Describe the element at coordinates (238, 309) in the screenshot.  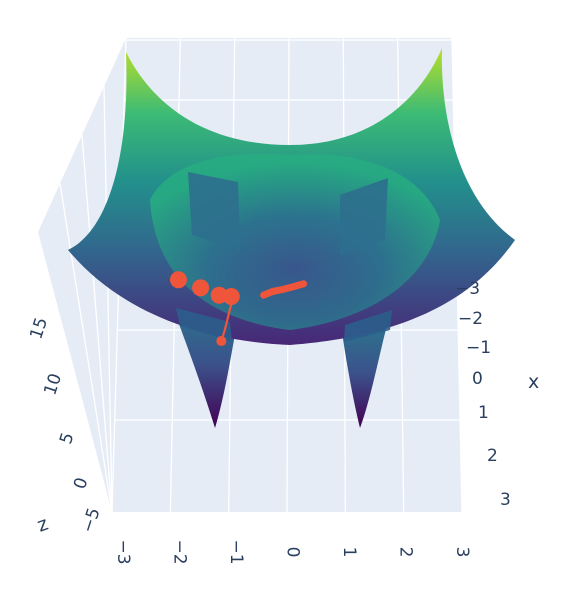
I see `trajectories` at that location.